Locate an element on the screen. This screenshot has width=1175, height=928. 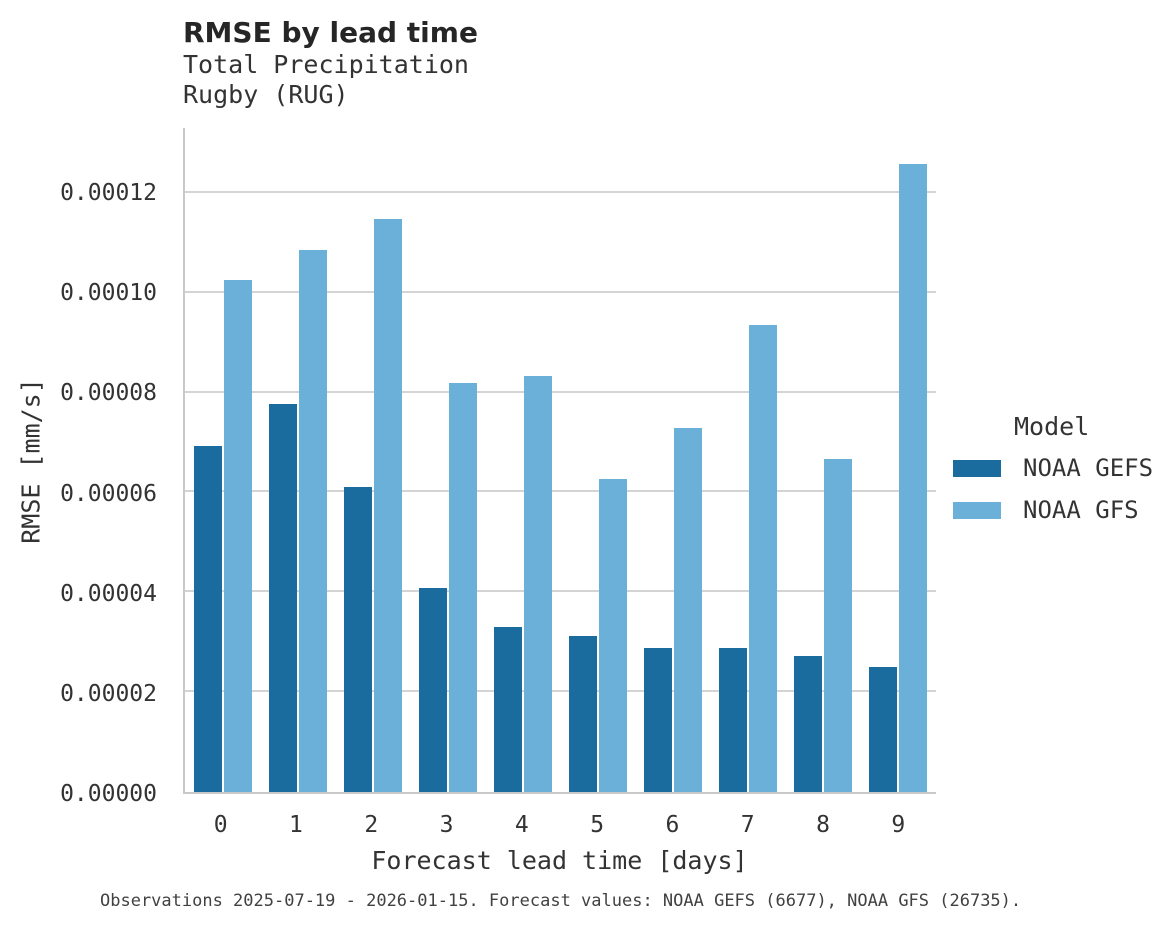
legend-item-noaa-gefs: NOAA GEFS is located at coordinates (1053, 468).